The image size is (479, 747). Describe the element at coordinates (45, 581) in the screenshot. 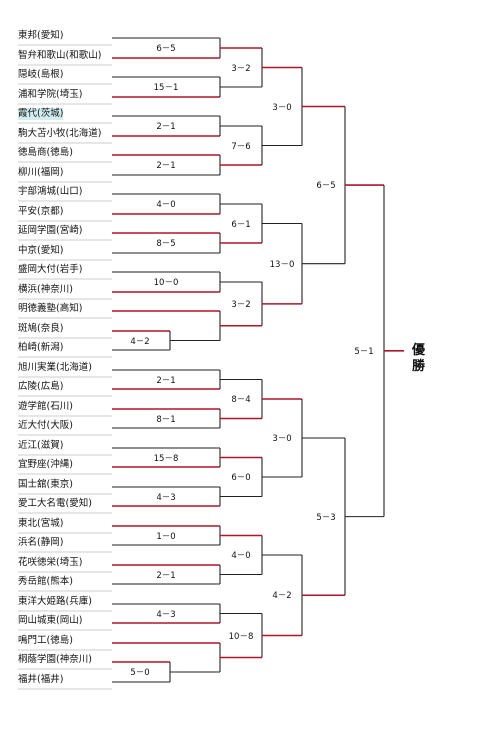

I see `team-name: 秀岳館(熊本)` at that location.